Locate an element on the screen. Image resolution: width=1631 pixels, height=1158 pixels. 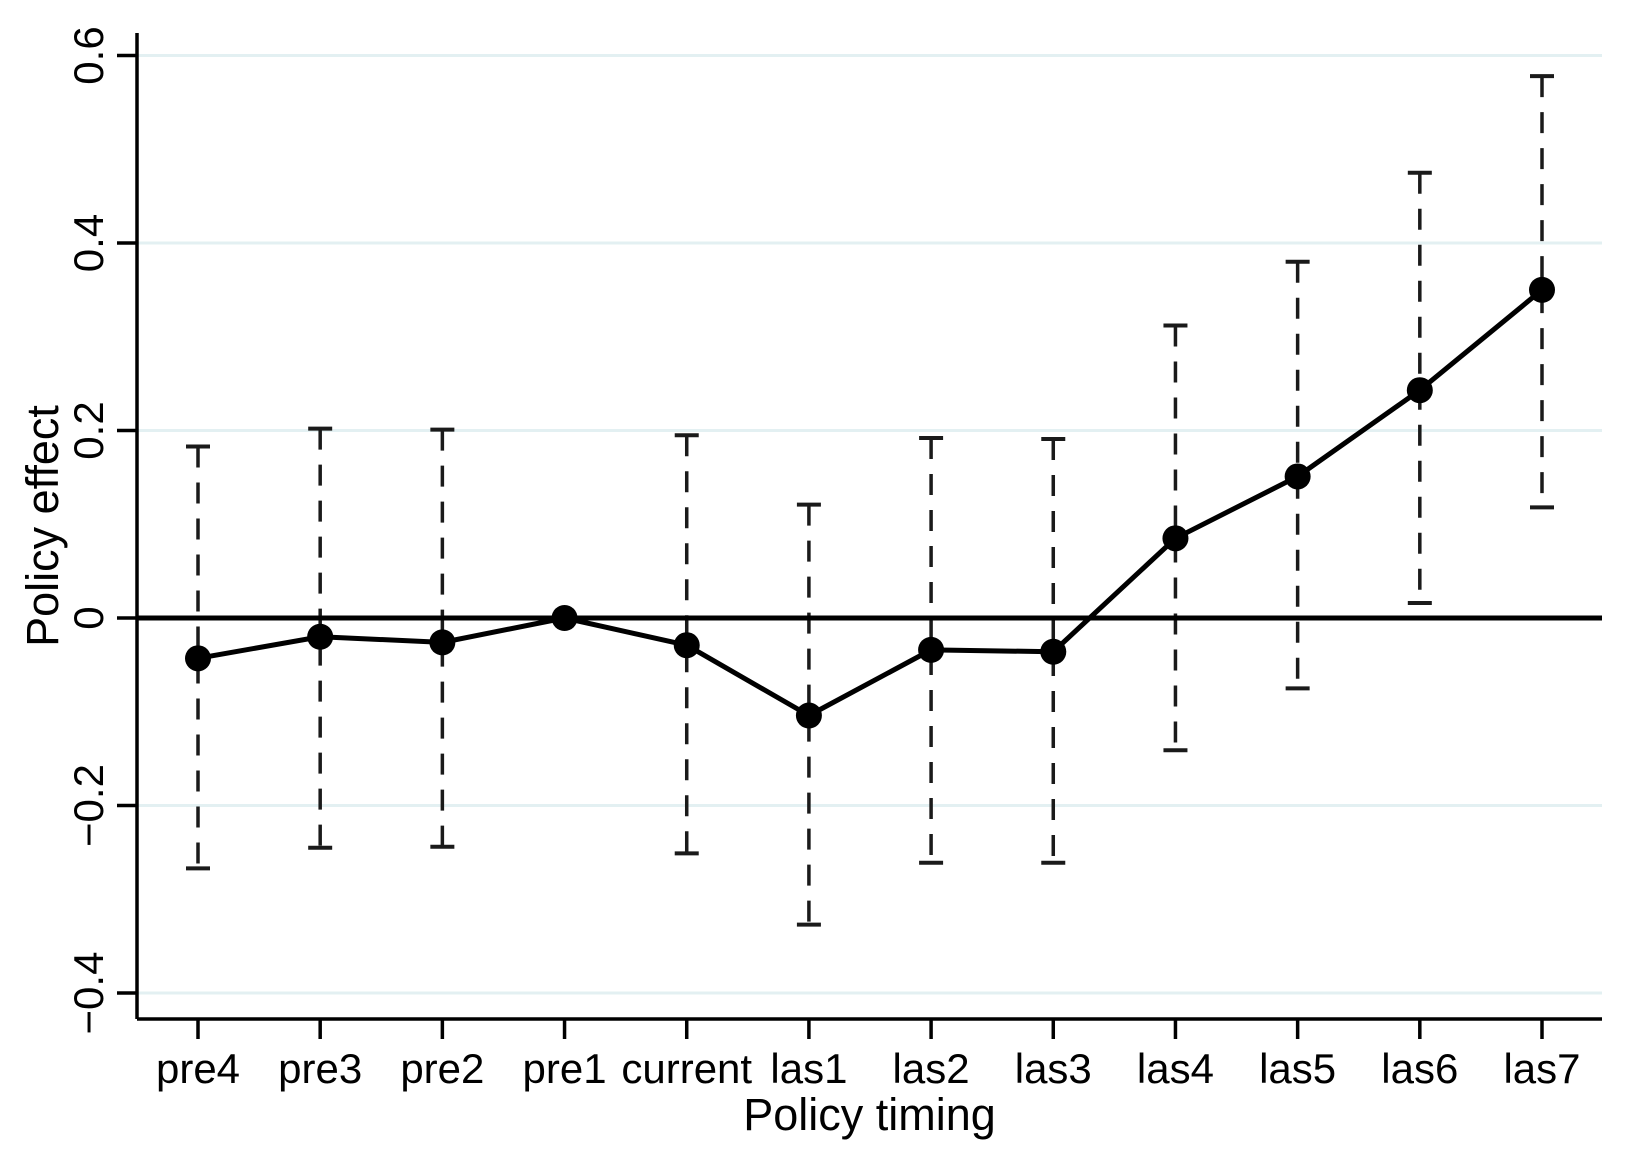
data-point-las5 is located at coordinates (1297, 476).